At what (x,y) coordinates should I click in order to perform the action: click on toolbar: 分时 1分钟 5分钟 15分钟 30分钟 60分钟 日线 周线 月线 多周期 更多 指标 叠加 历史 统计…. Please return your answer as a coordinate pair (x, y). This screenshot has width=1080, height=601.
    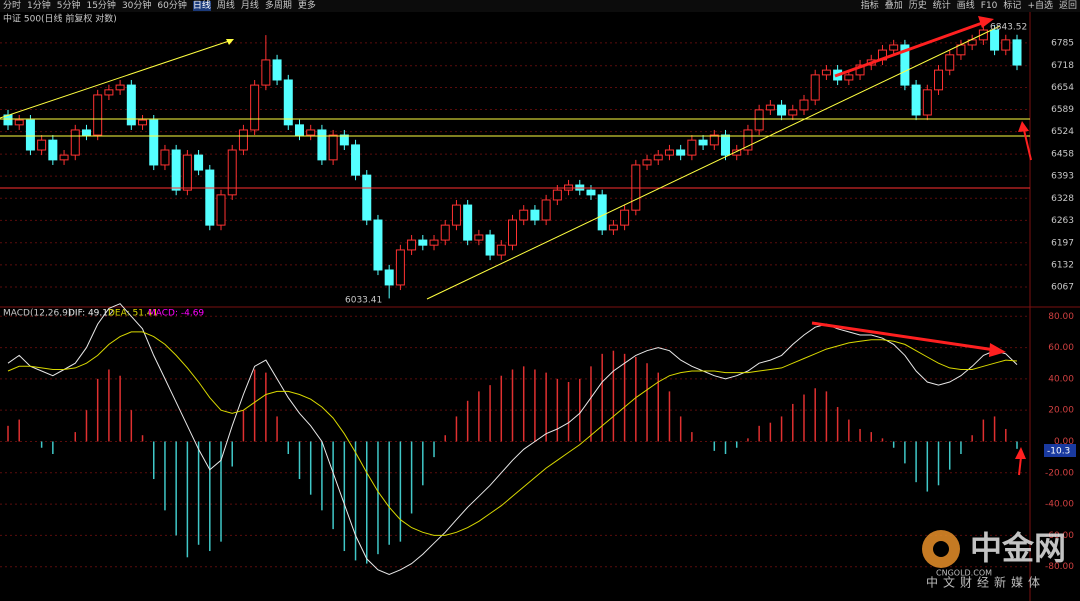
    Looking at the image, I should click on (540, 6).